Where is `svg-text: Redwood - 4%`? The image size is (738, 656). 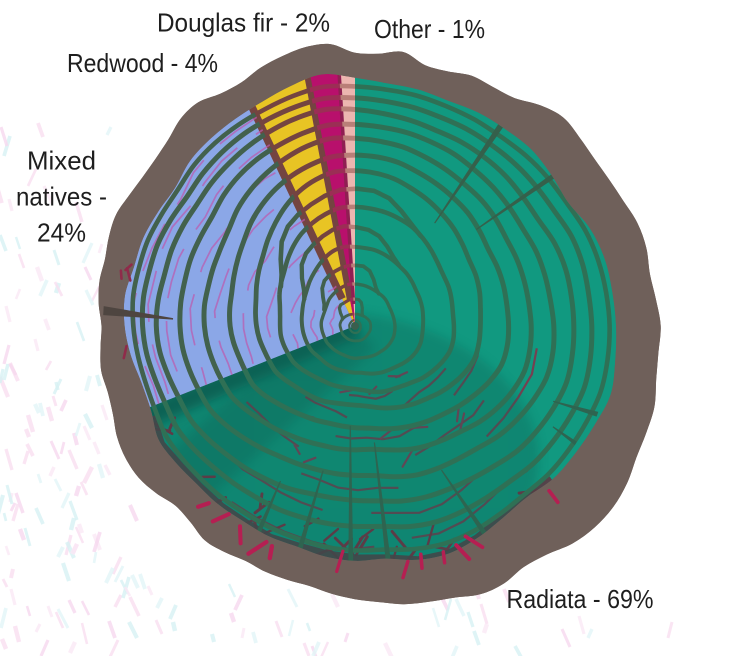 svg-text: Redwood - 4% is located at coordinates (142, 63).